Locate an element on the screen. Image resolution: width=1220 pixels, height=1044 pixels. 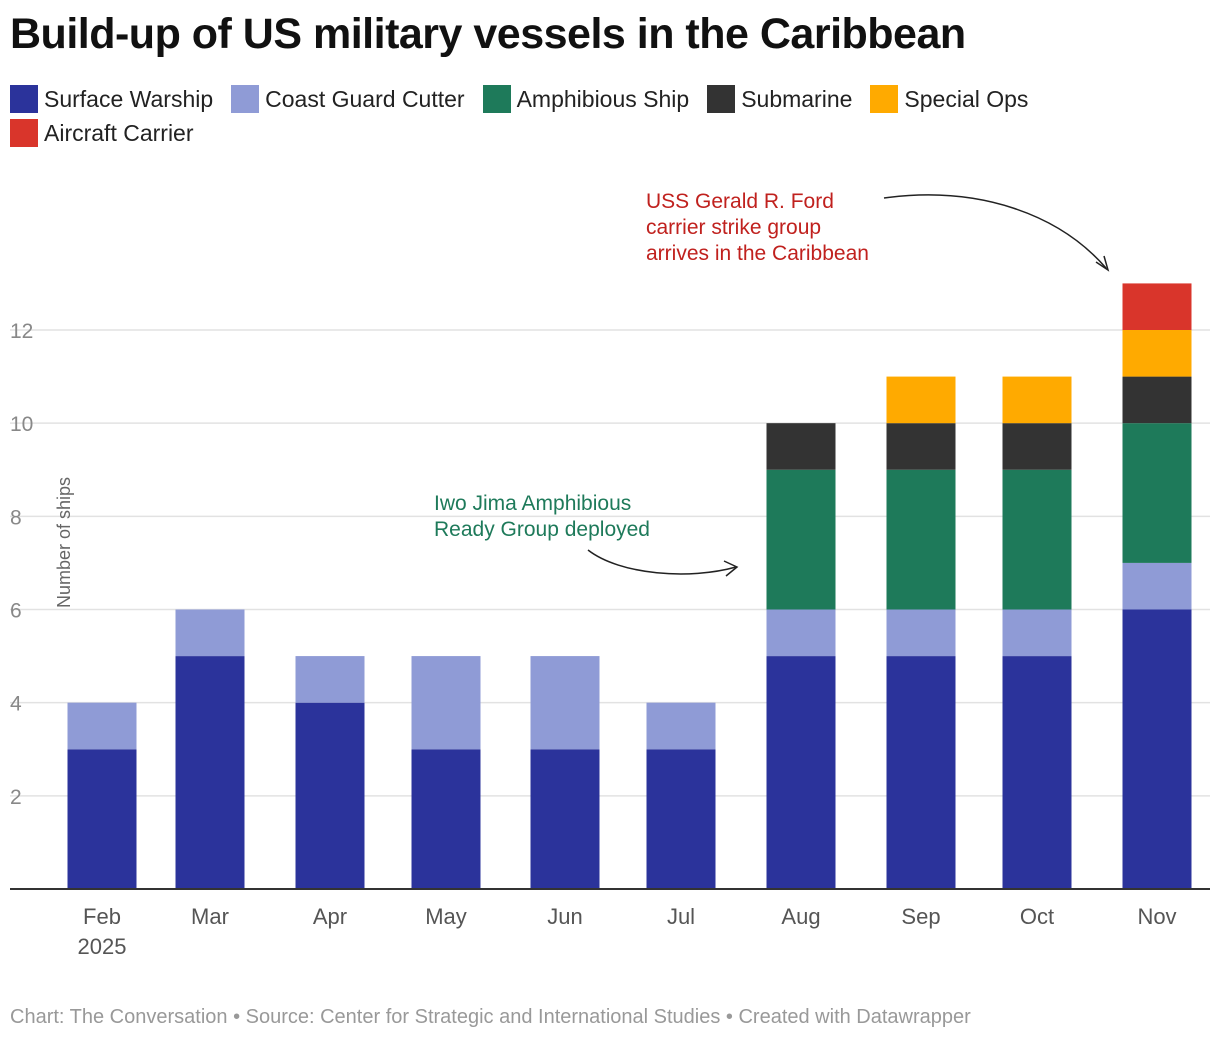
y-tick-label: 12 is located at coordinates (21, 331).